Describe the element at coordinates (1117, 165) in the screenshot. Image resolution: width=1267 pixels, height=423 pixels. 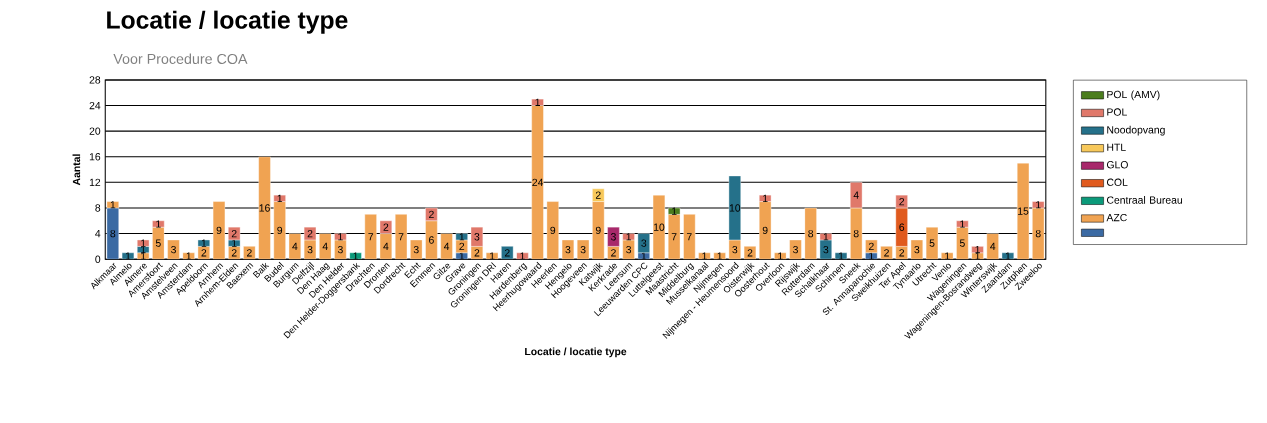
I see `legend-label: GLO` at that location.